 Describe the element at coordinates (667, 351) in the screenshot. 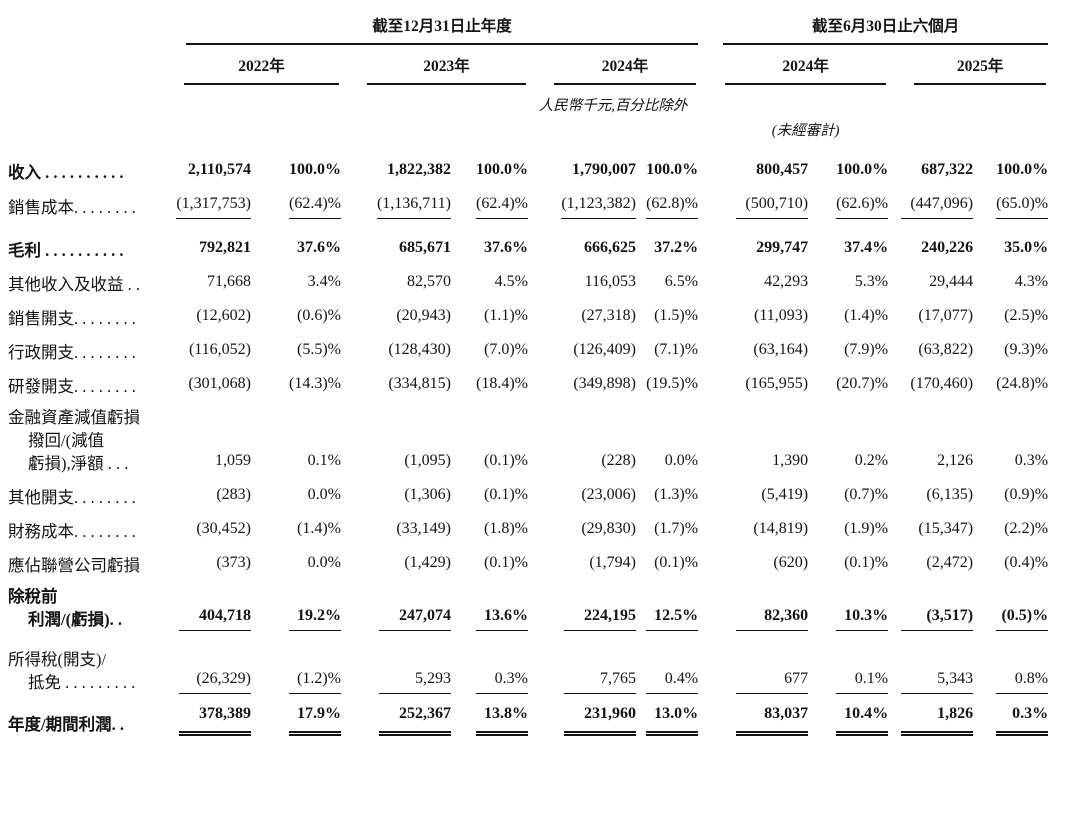

I see `percentage-cell: (7.1)%` at that location.